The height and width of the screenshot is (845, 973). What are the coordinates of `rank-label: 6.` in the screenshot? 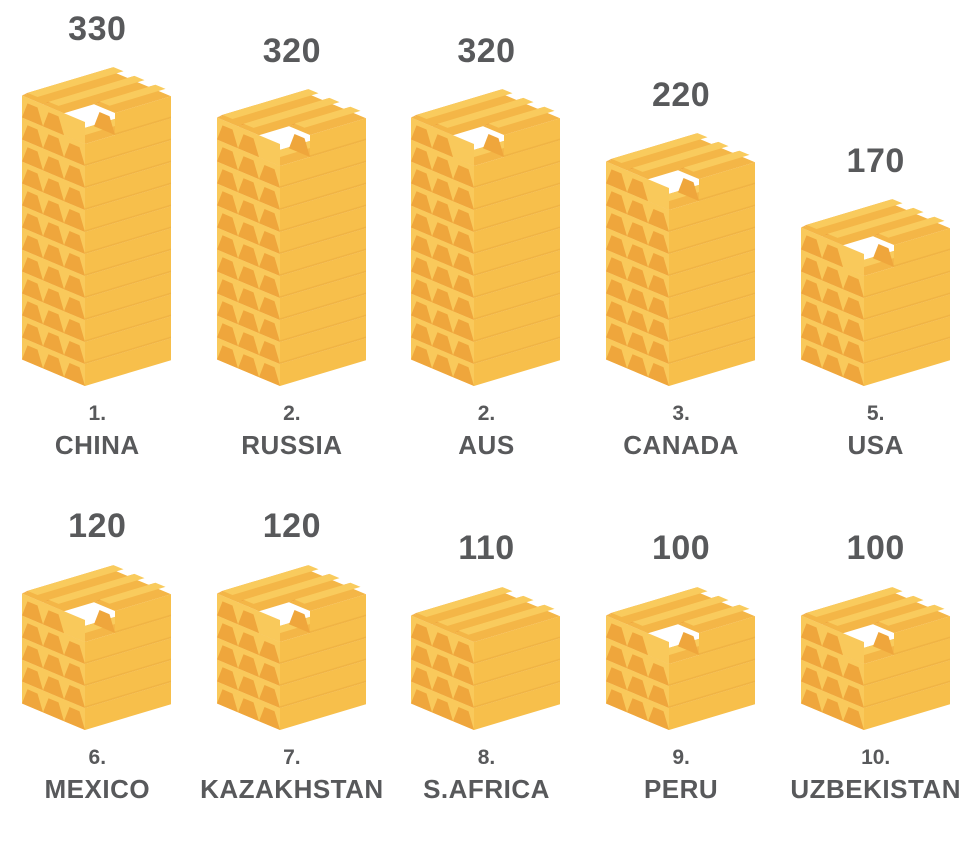 It's located at (97, 757).